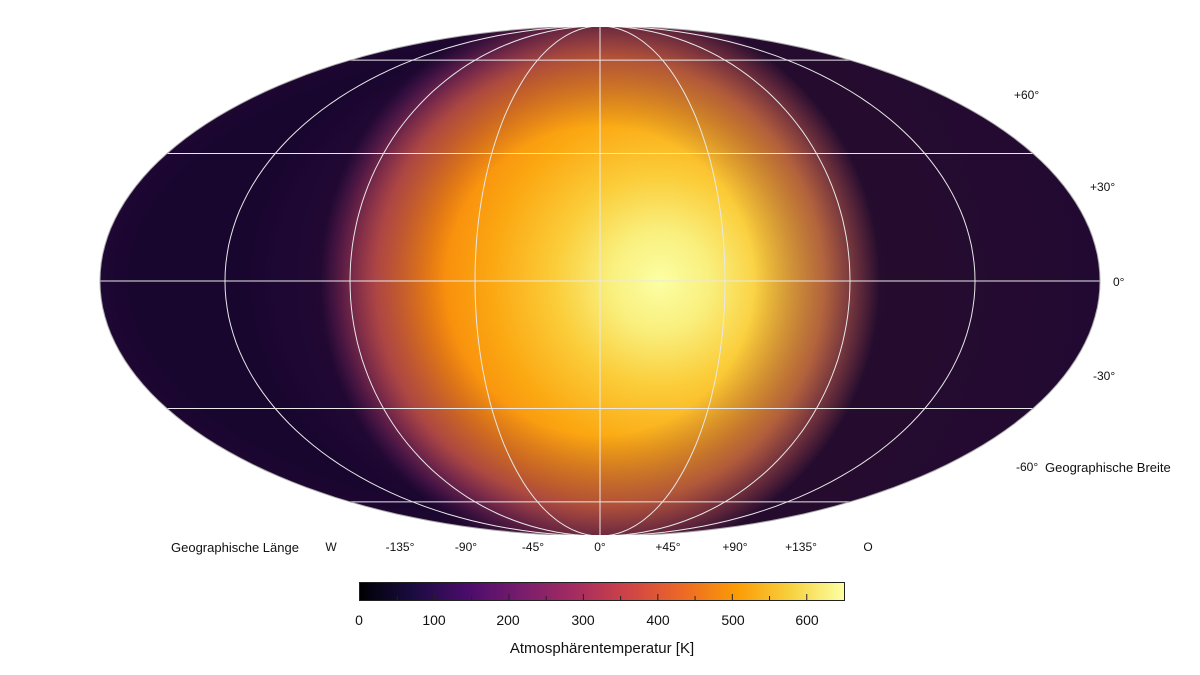 Image resolution: width=1200 pixels, height=675 pixels. I want to click on lon-label-135: +135°, so click(801, 547).